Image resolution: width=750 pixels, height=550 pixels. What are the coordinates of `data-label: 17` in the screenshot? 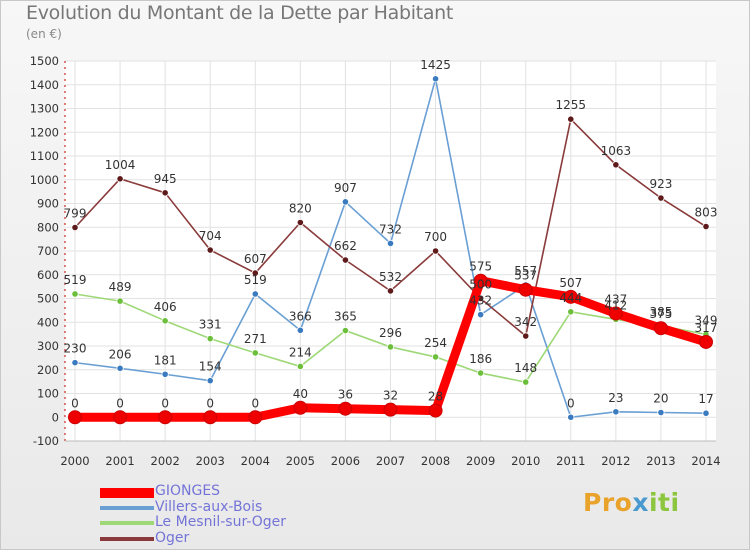 It's located at (705, 399).